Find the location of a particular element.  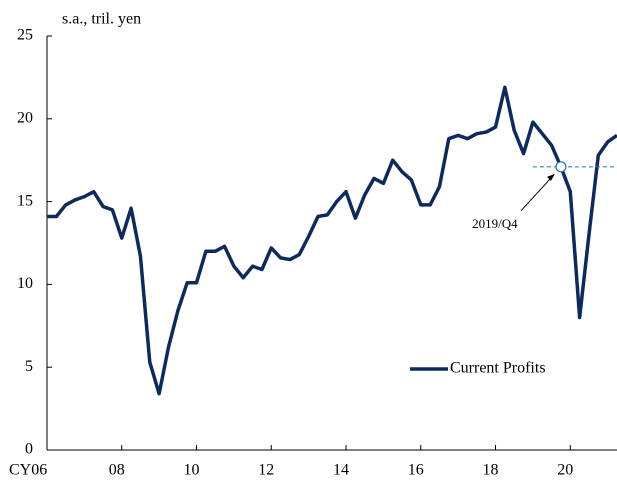

y-tick-label: 10 is located at coordinates (25, 283).